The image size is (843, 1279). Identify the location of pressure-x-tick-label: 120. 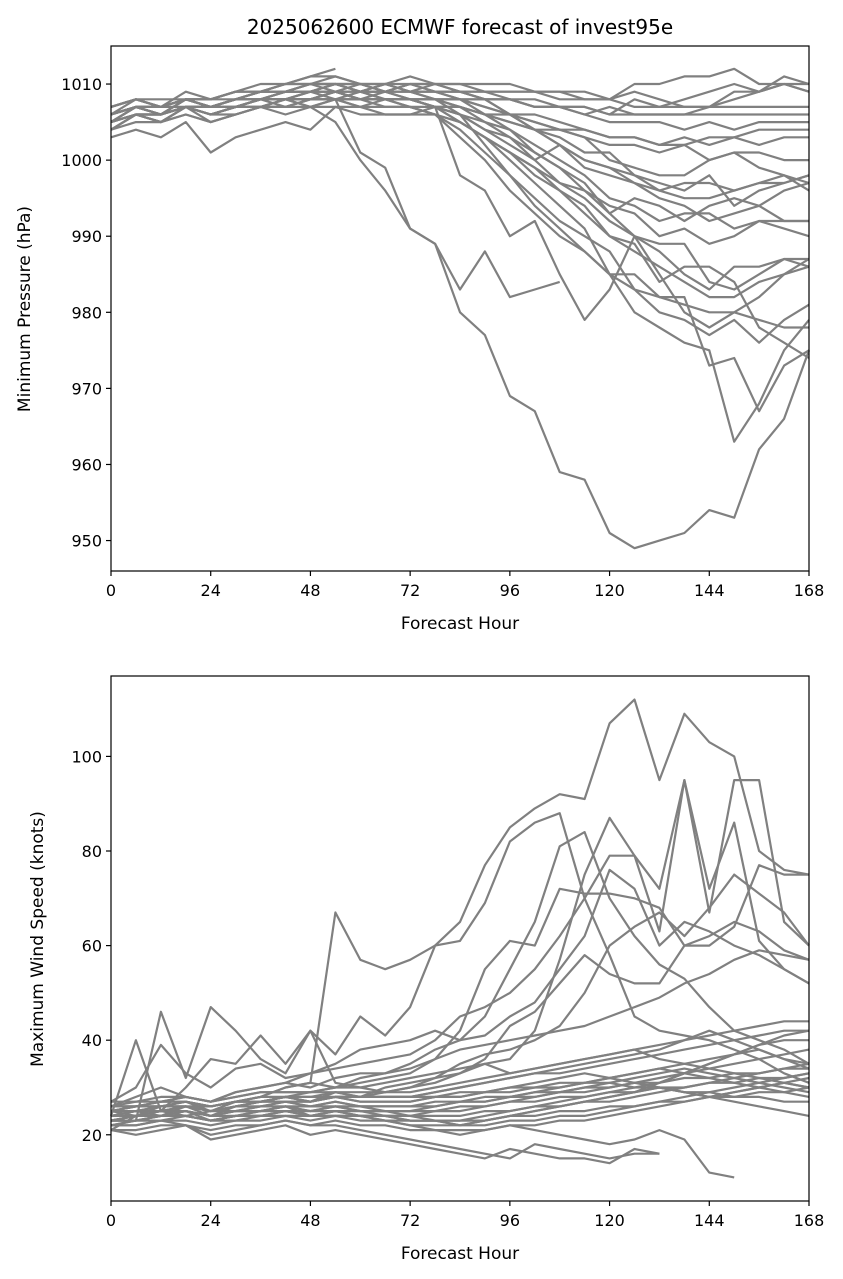
(609, 590).